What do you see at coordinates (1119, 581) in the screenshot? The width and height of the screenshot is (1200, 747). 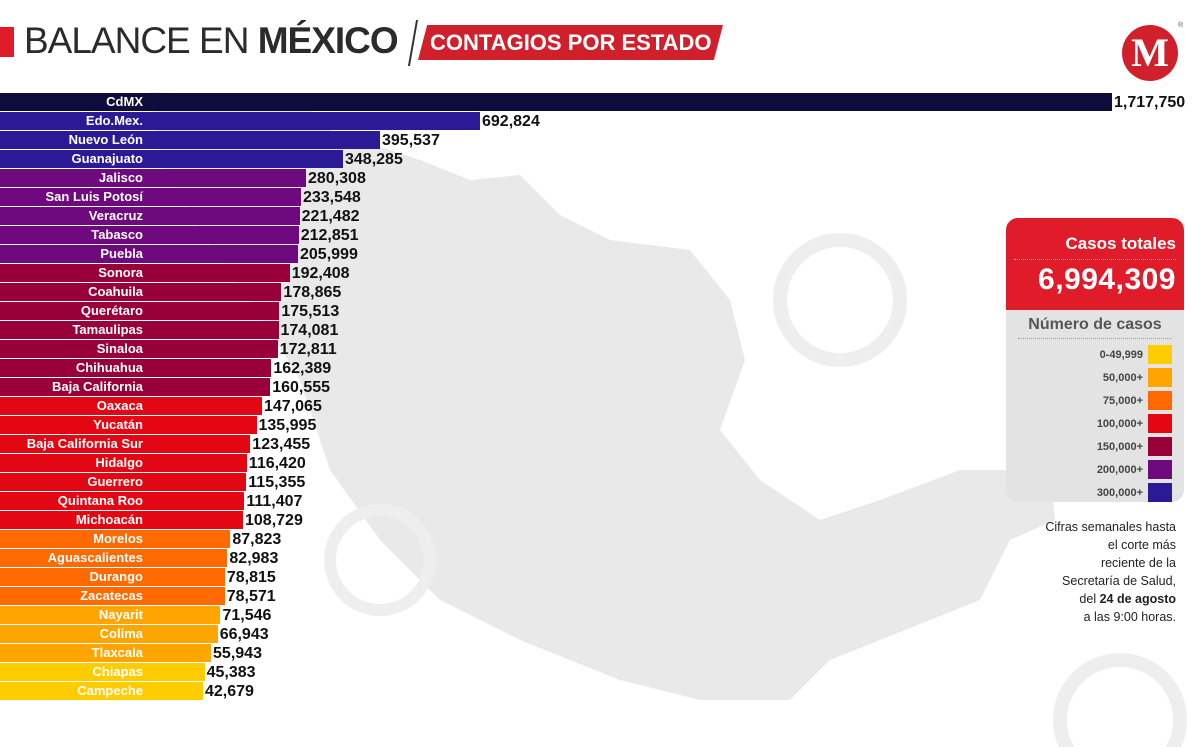 I see `note-line: Secretaría de Salud,` at bounding box center [1119, 581].